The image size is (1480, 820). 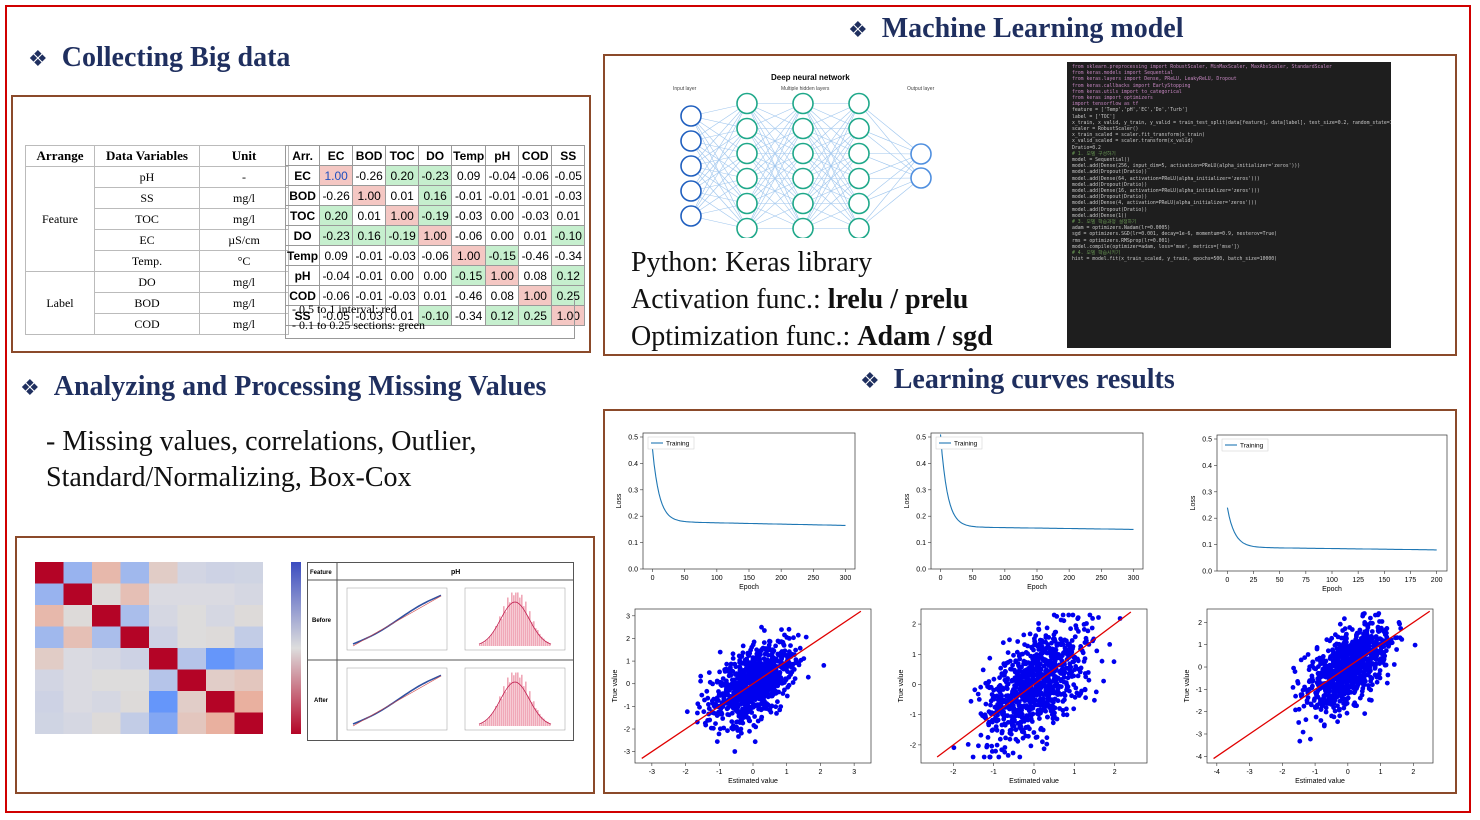 I want to click on correlation-row: BOD -0.26 1.00 0.01 0.16 -0.01 -0.01 -0.01 -0.03, so click(x=435, y=195).